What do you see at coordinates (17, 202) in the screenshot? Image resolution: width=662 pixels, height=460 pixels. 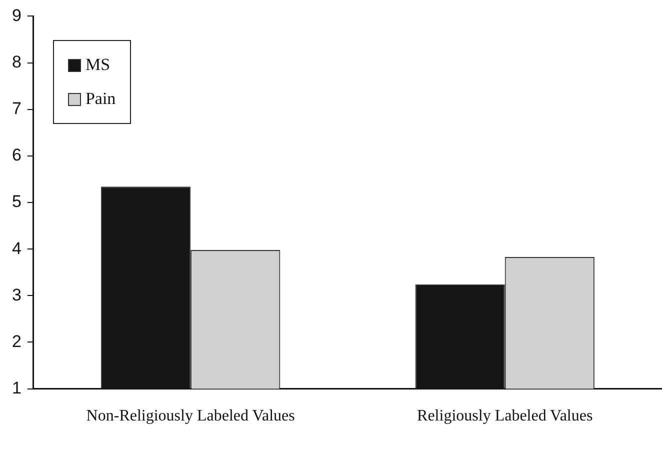 I see `y-tick-label: 5` at bounding box center [17, 202].